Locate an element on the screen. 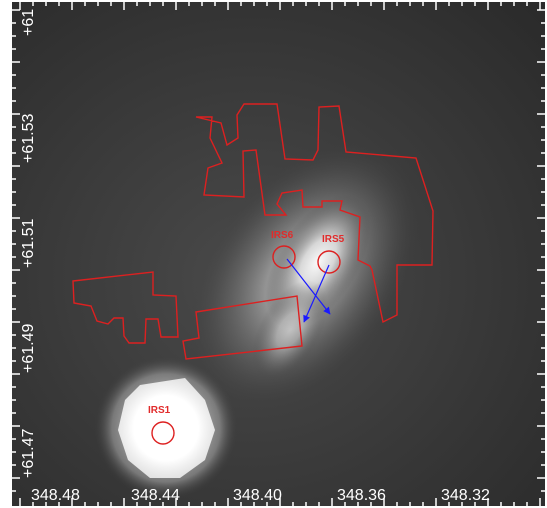 The height and width of the screenshot is (508, 547). region-outline-box is located at coordinates (242, 327).